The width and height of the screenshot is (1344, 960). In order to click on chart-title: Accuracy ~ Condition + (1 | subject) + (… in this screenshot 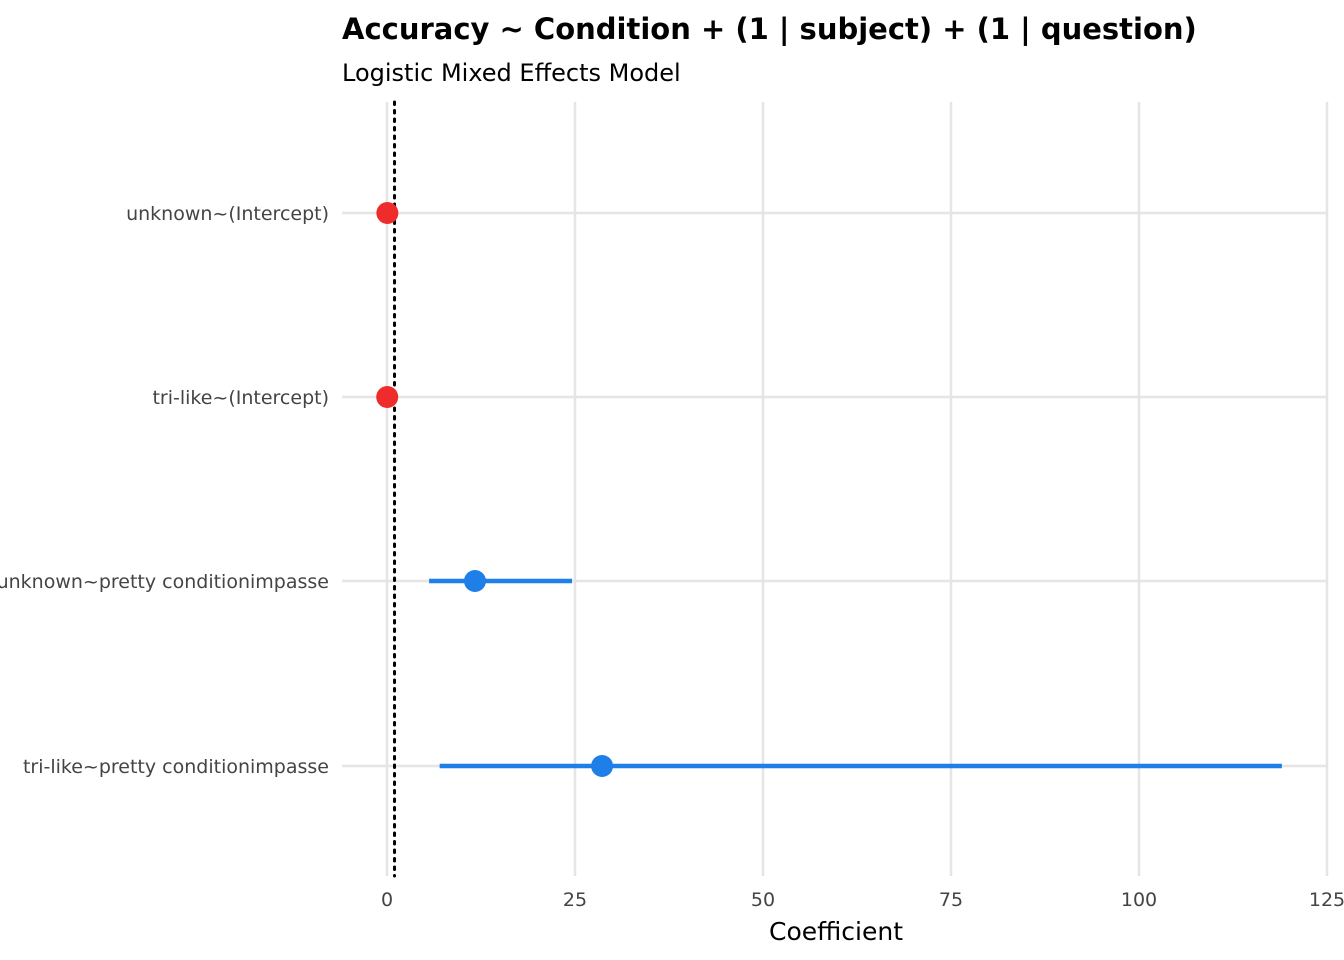, I will do `click(769, 29)`.